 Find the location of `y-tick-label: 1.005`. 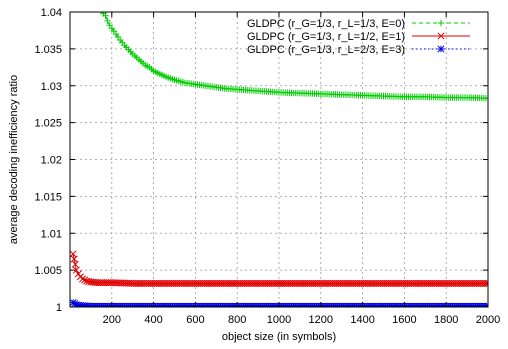

y-tick-label: 1.005 is located at coordinates (48, 271).